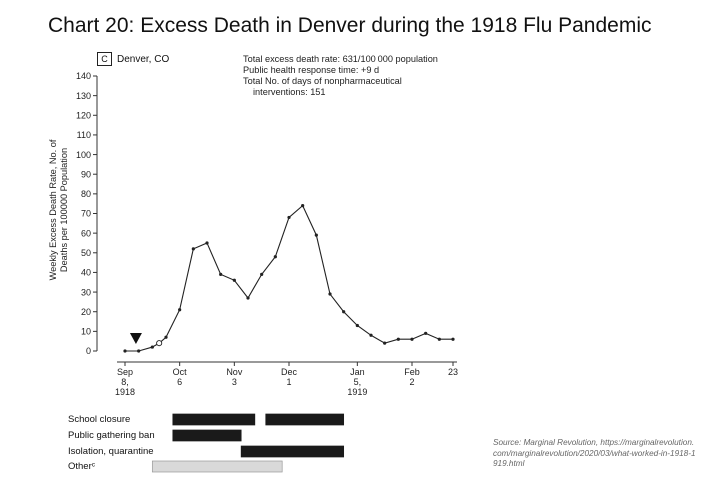 Image resolution: width=707 pixels, height=484 pixels. Describe the element at coordinates (88, 351) in the screenshot. I see `y-tick-label: 0` at that location.